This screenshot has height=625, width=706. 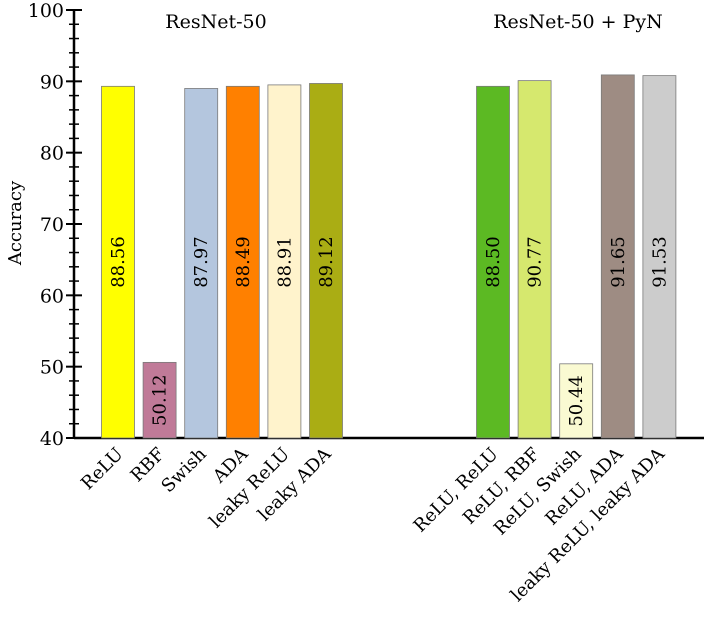 I want to click on bar-value-label: 91.53, so click(x=659, y=262).